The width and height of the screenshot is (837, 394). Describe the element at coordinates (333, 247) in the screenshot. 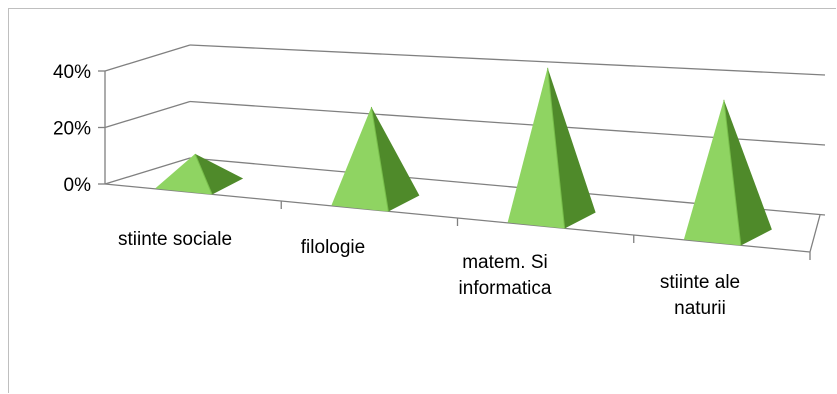

I see `category-label: filologie` at that location.